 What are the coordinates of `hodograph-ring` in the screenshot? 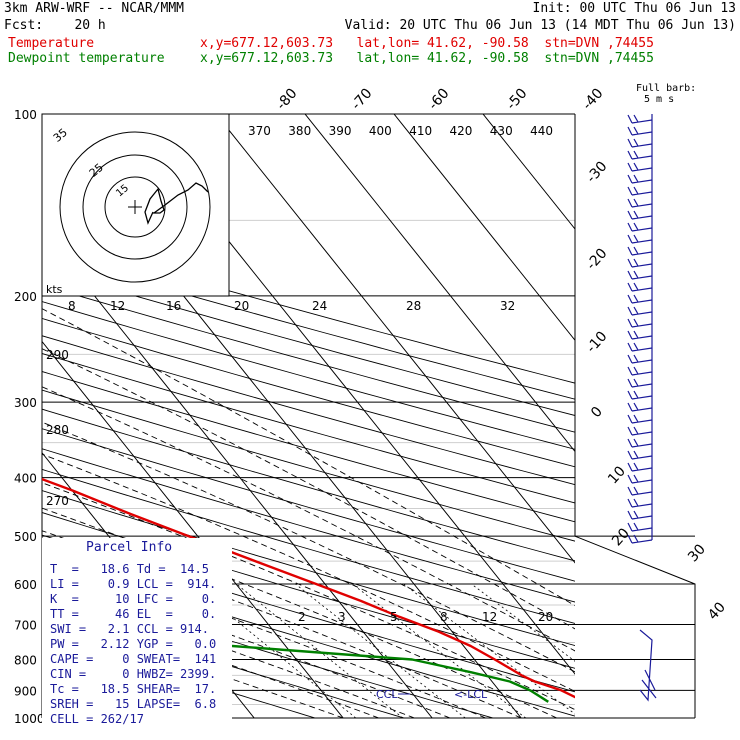 It's located at (135, 207).